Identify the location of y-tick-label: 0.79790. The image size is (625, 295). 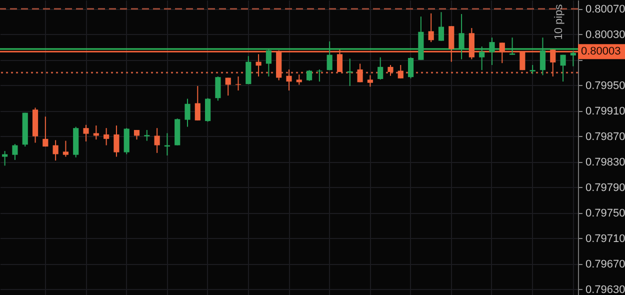
(605, 188).